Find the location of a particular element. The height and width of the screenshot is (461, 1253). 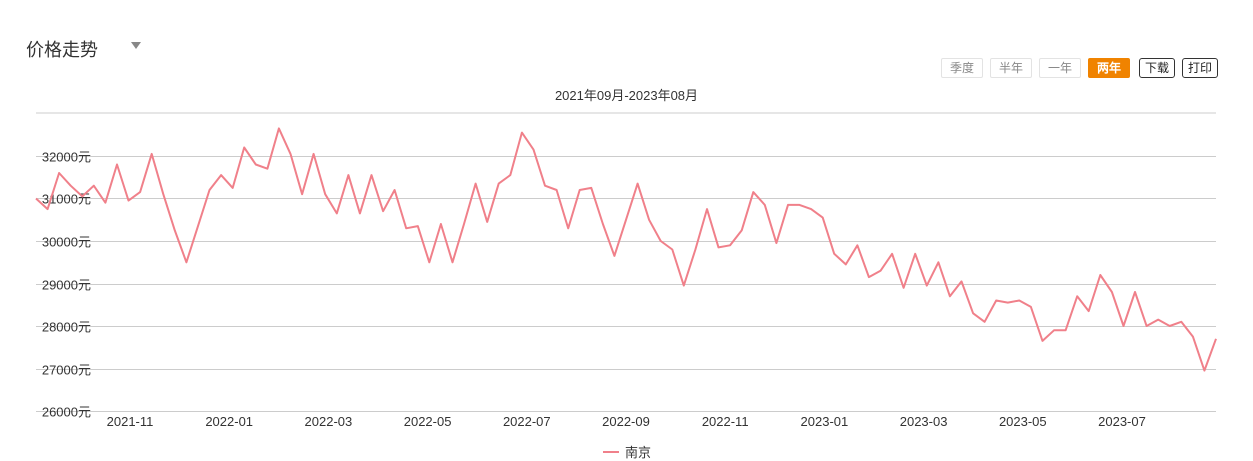

x-tick-label: 2023-03 is located at coordinates (924, 421).